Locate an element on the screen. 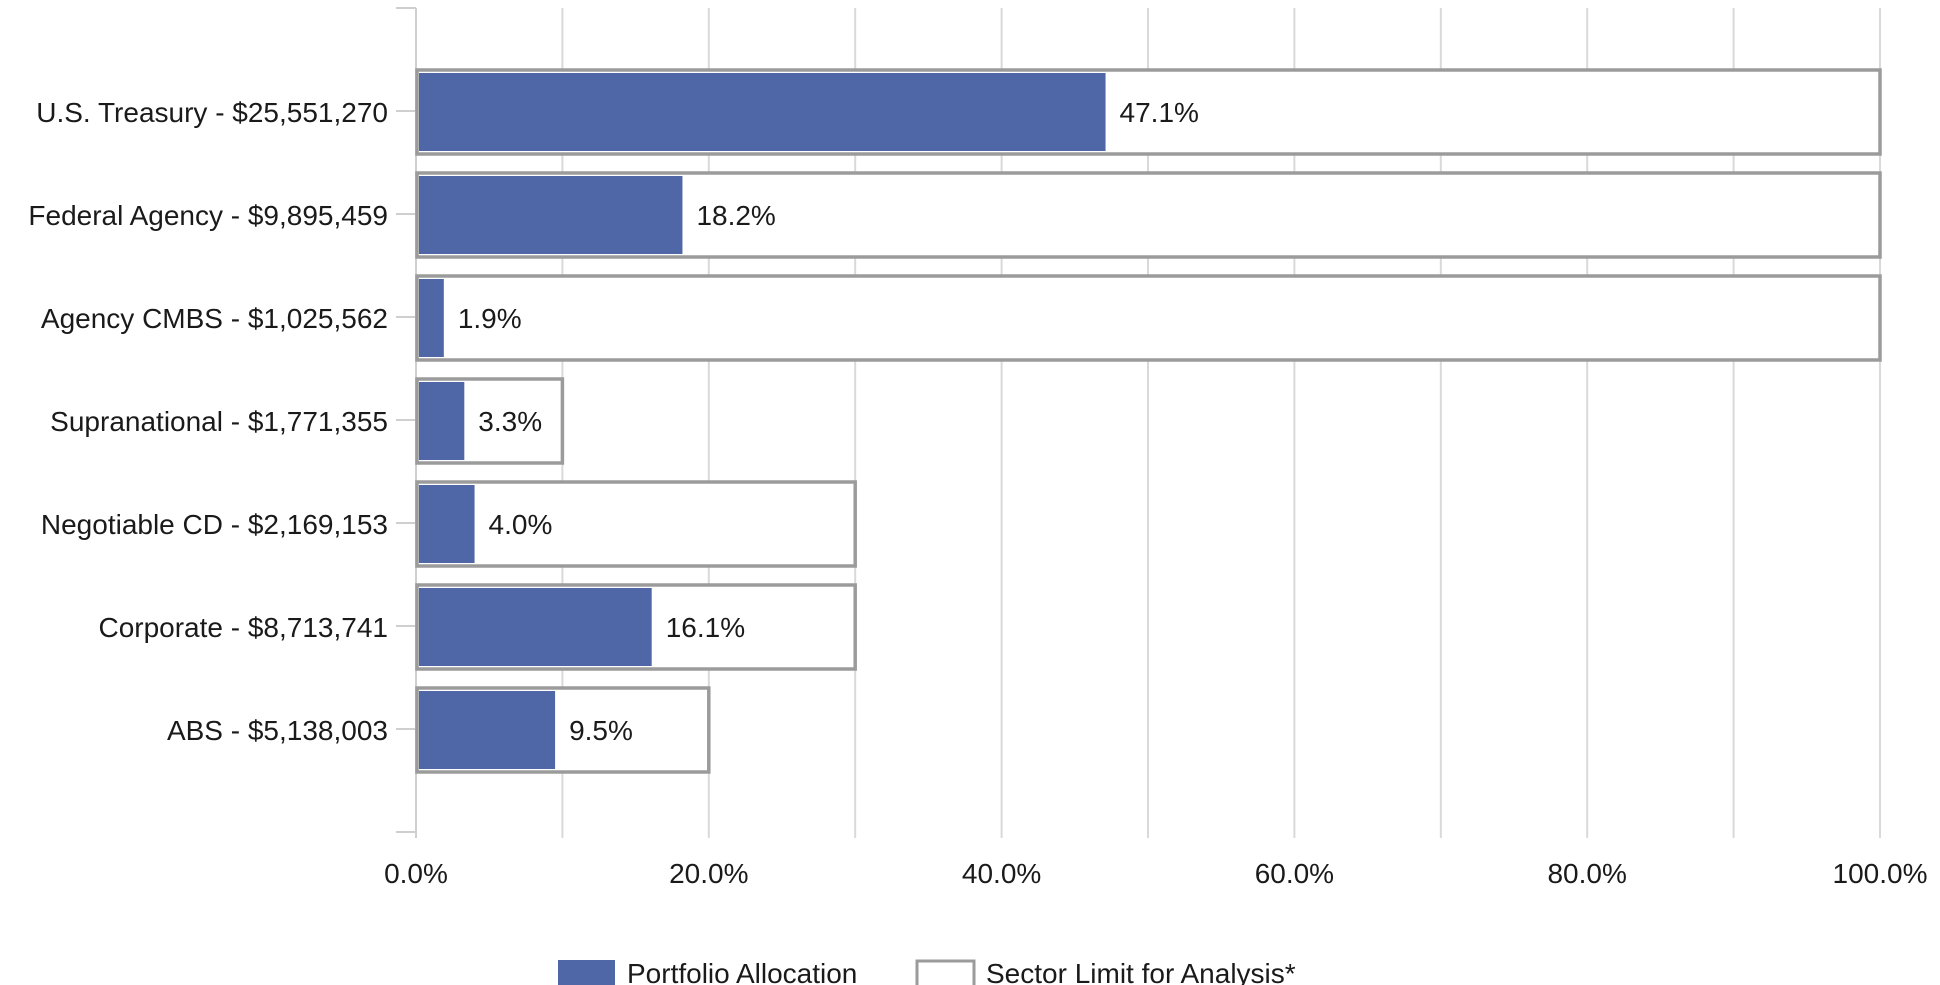 The height and width of the screenshot is (985, 1940). legend-label-portfolio-allocation: Portfolio Allocation is located at coordinates (742, 971).